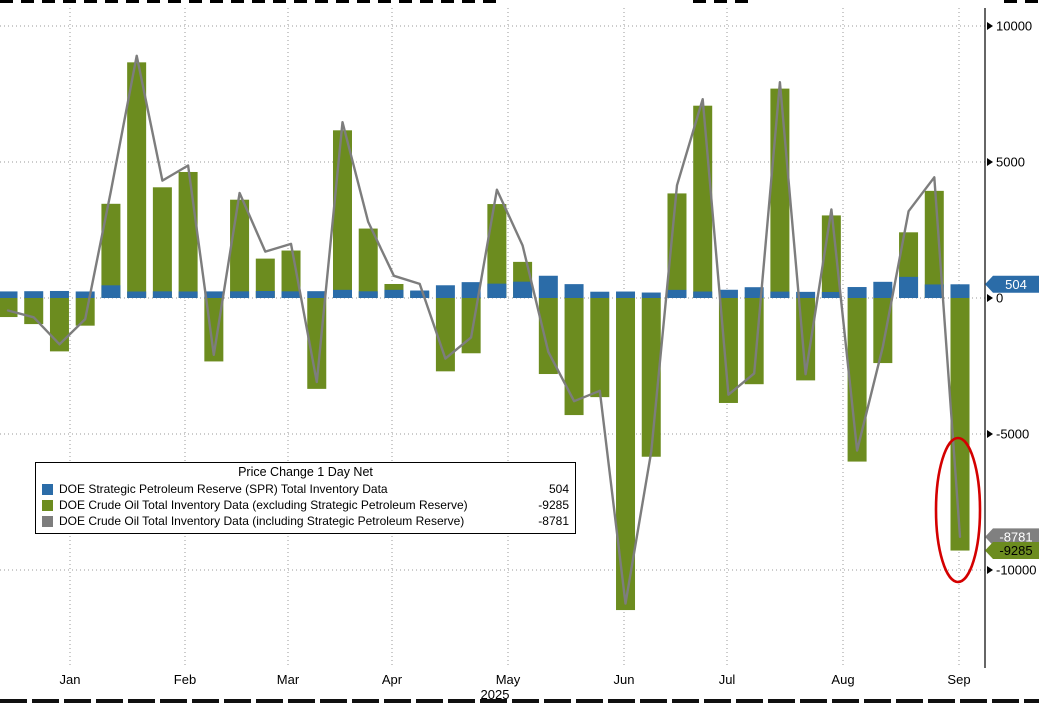 Image resolution: width=1039 pixels, height=703 pixels. Describe the element at coordinates (958, 510) in the screenshot. I see `red-ellipse-annotation` at that location.